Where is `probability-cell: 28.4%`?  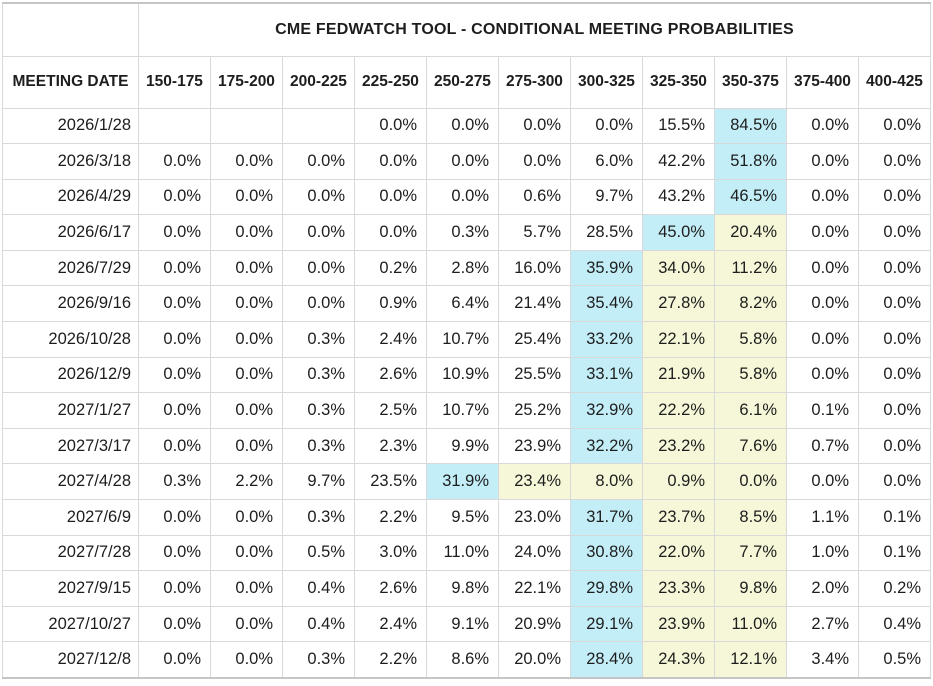
probability-cell: 28.4% is located at coordinates (606, 659).